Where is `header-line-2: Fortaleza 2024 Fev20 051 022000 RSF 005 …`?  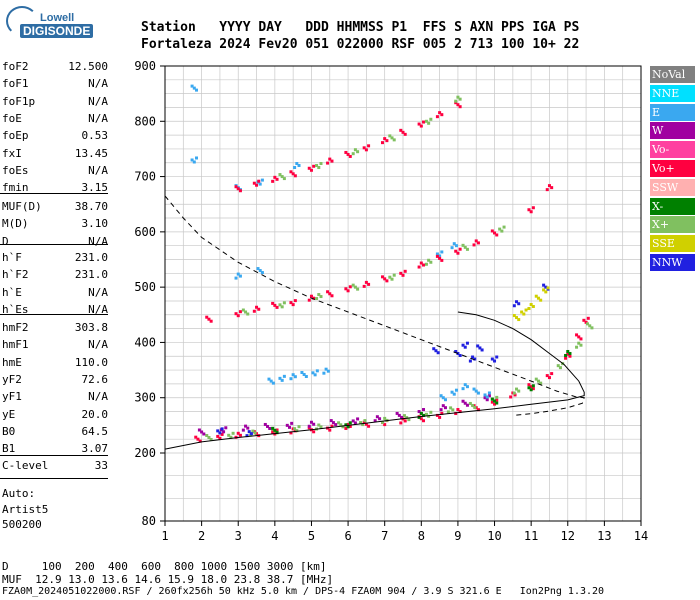 header-line-2: Fortaleza 2024 Fev20 051 022000 RSF 005 … is located at coordinates (360, 44).